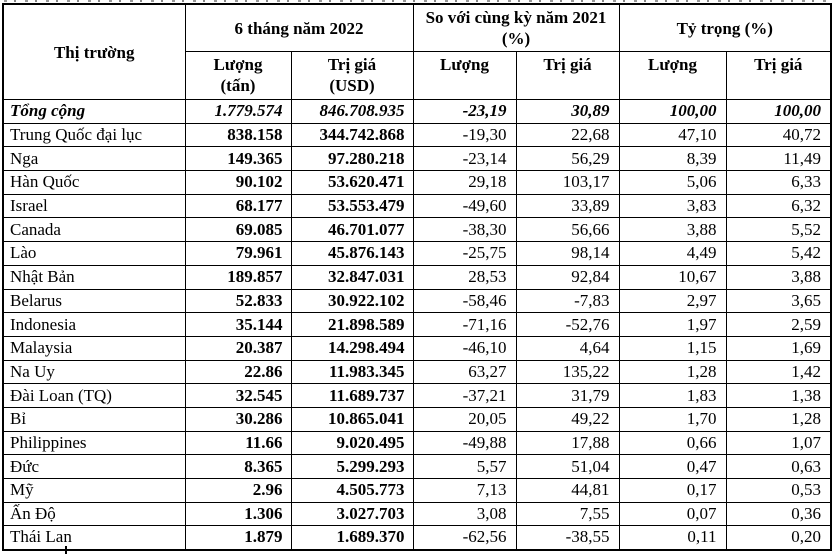 The width and height of the screenshot is (833, 554). What do you see at coordinates (778, 514) in the screenshot?
I see `value-share-cell: 0,36` at bounding box center [778, 514].